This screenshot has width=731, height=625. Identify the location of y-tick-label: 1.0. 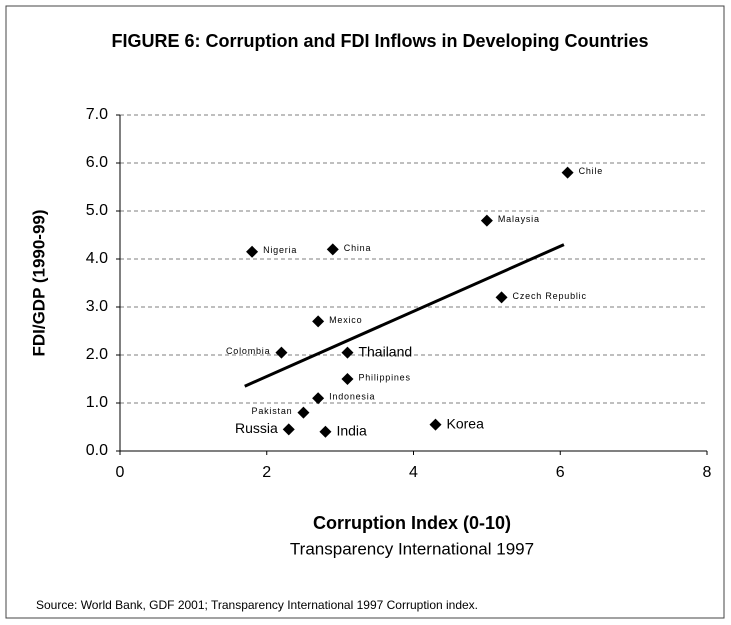
(97, 402).